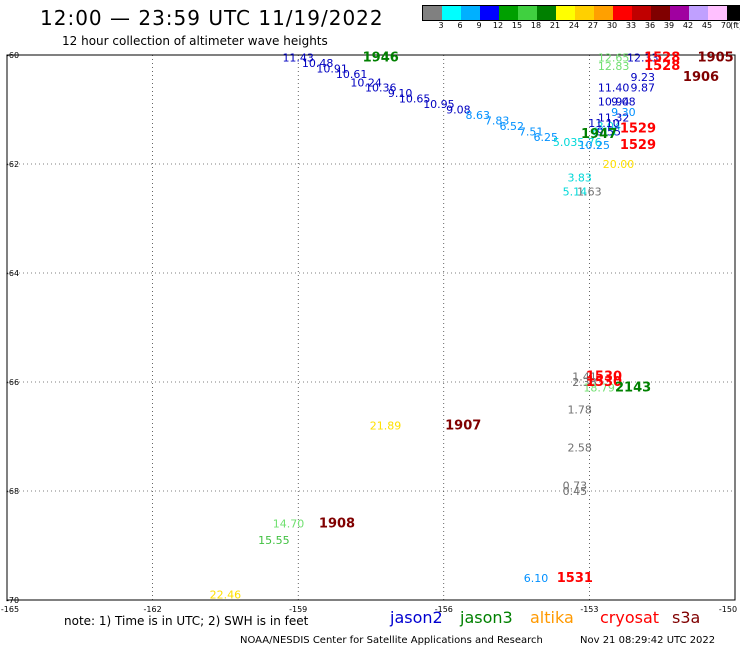 Image resolution: width=740 pixels, height=650 pixels. Describe the element at coordinates (630, 617) in the screenshot. I see `mission-cryosat: cryosat` at that location.